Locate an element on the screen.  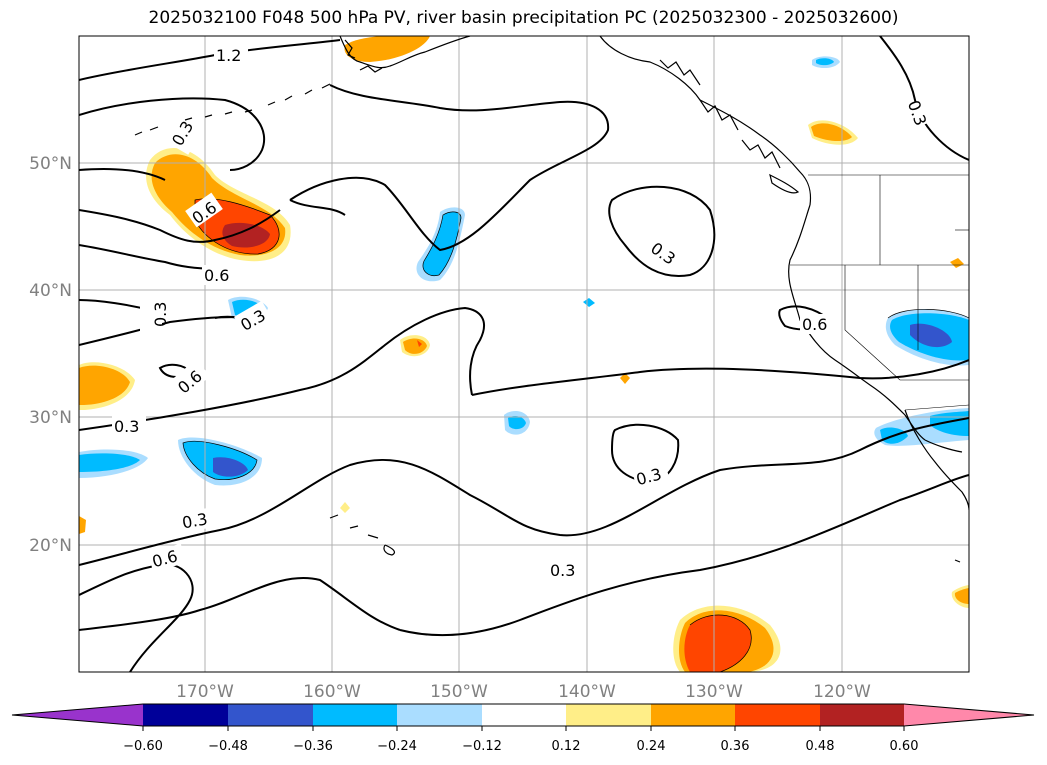
borders is located at coordinates (879, 292).